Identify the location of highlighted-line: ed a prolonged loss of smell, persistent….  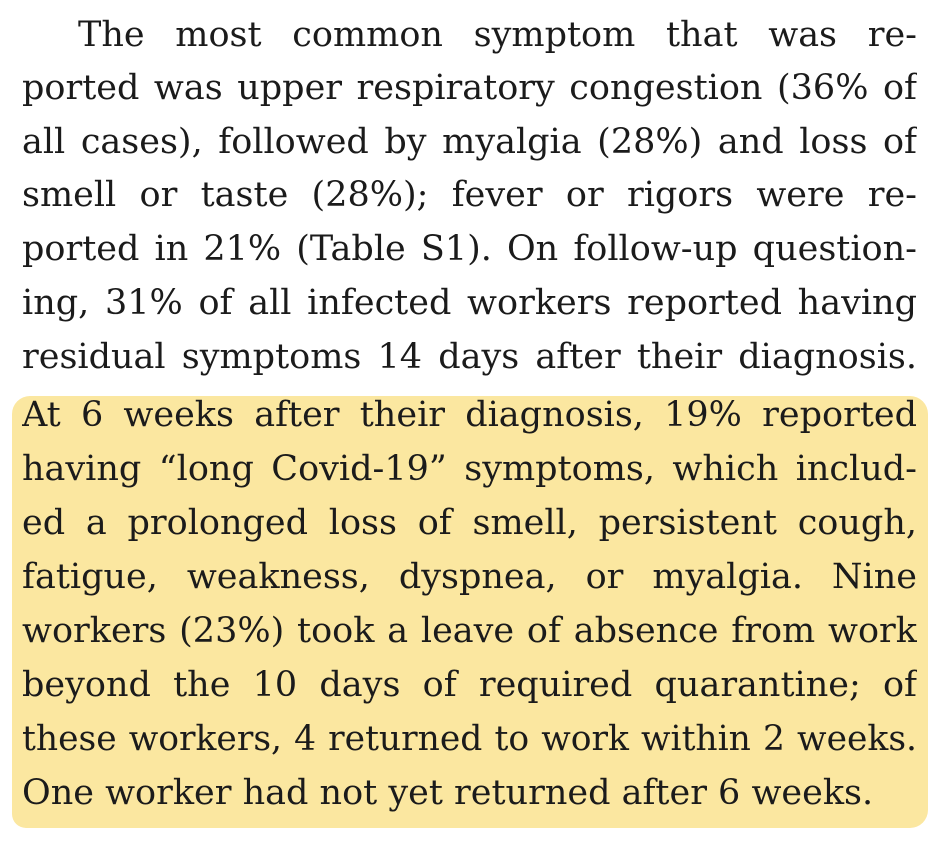
(469, 523).